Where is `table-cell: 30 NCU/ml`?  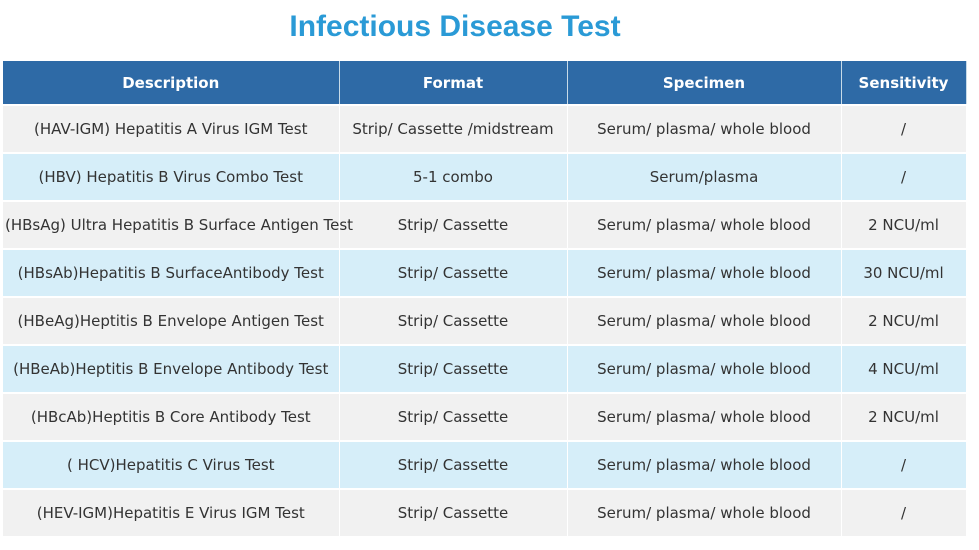
table-cell: 30 NCU/ml is located at coordinates (904, 272).